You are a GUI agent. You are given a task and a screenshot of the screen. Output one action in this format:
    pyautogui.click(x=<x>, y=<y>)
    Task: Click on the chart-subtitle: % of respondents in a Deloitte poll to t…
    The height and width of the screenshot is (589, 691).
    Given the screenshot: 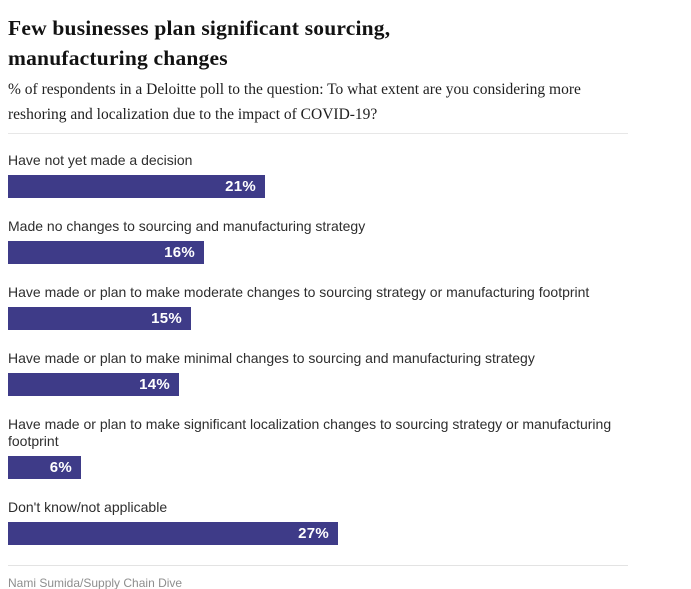 What is the action you would take?
    pyautogui.click(x=294, y=102)
    